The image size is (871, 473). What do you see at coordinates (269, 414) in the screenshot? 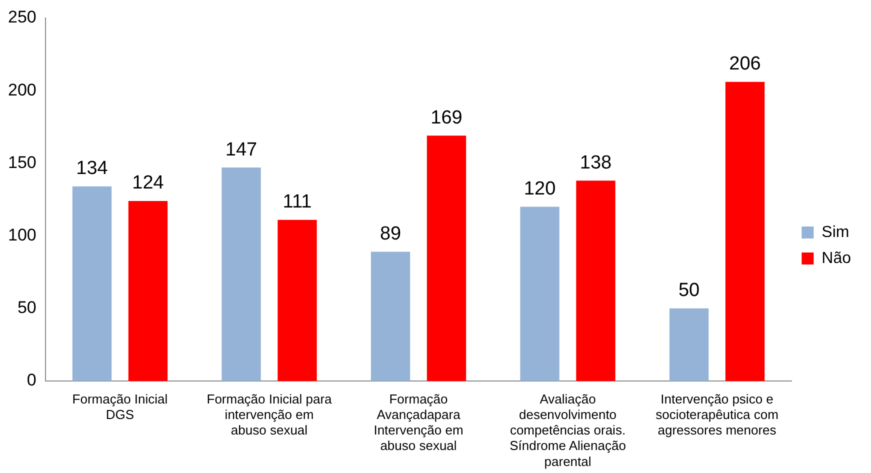
I see `x-tick-label: Formação Inicial para intervenção em abuso sexual` at bounding box center [269, 414].